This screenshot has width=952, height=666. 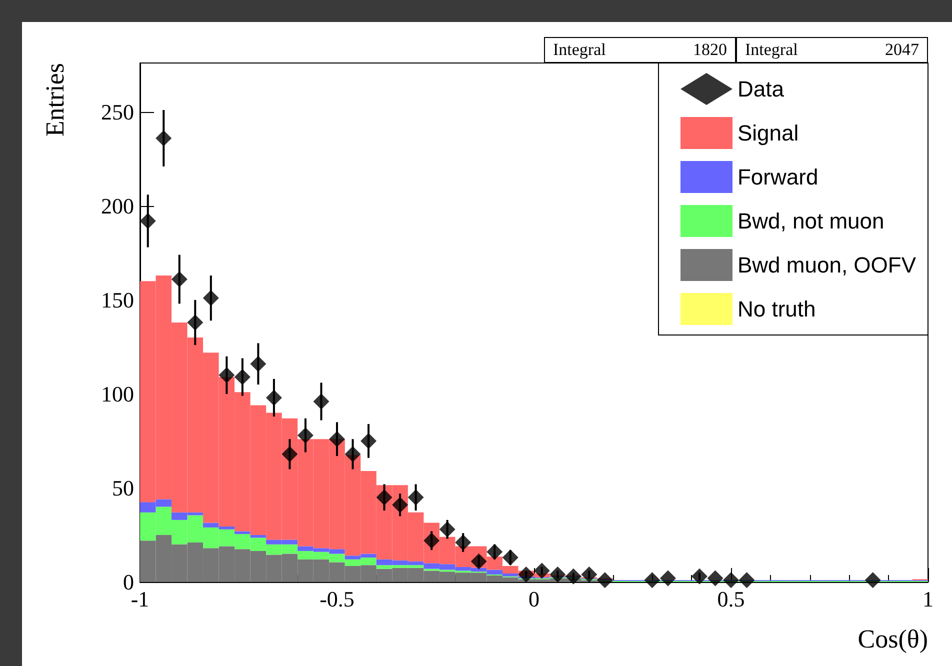 I want to click on y-tick-label: 200, so click(x=117, y=205).